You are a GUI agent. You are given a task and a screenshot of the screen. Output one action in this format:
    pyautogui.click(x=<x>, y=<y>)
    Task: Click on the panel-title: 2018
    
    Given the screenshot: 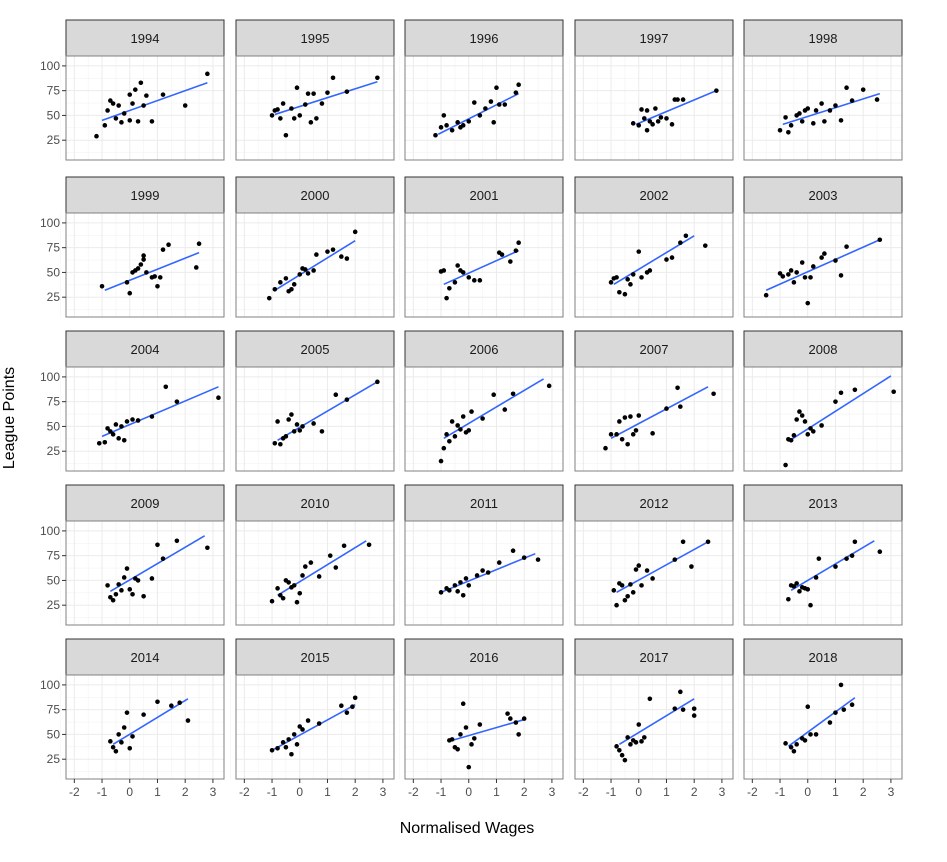 What is the action you would take?
    pyautogui.click(x=823, y=657)
    